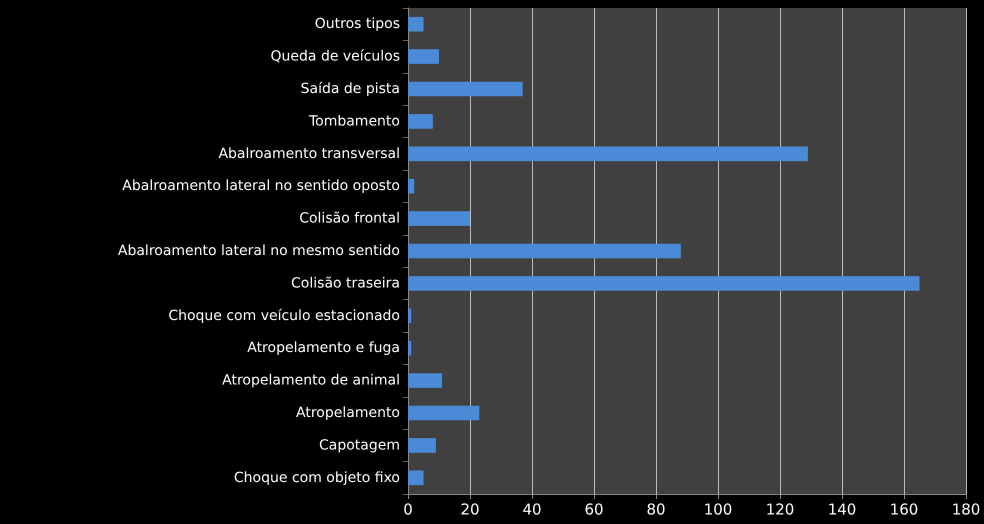  I want to click on y-tick-label: Capotagem, so click(359, 445).